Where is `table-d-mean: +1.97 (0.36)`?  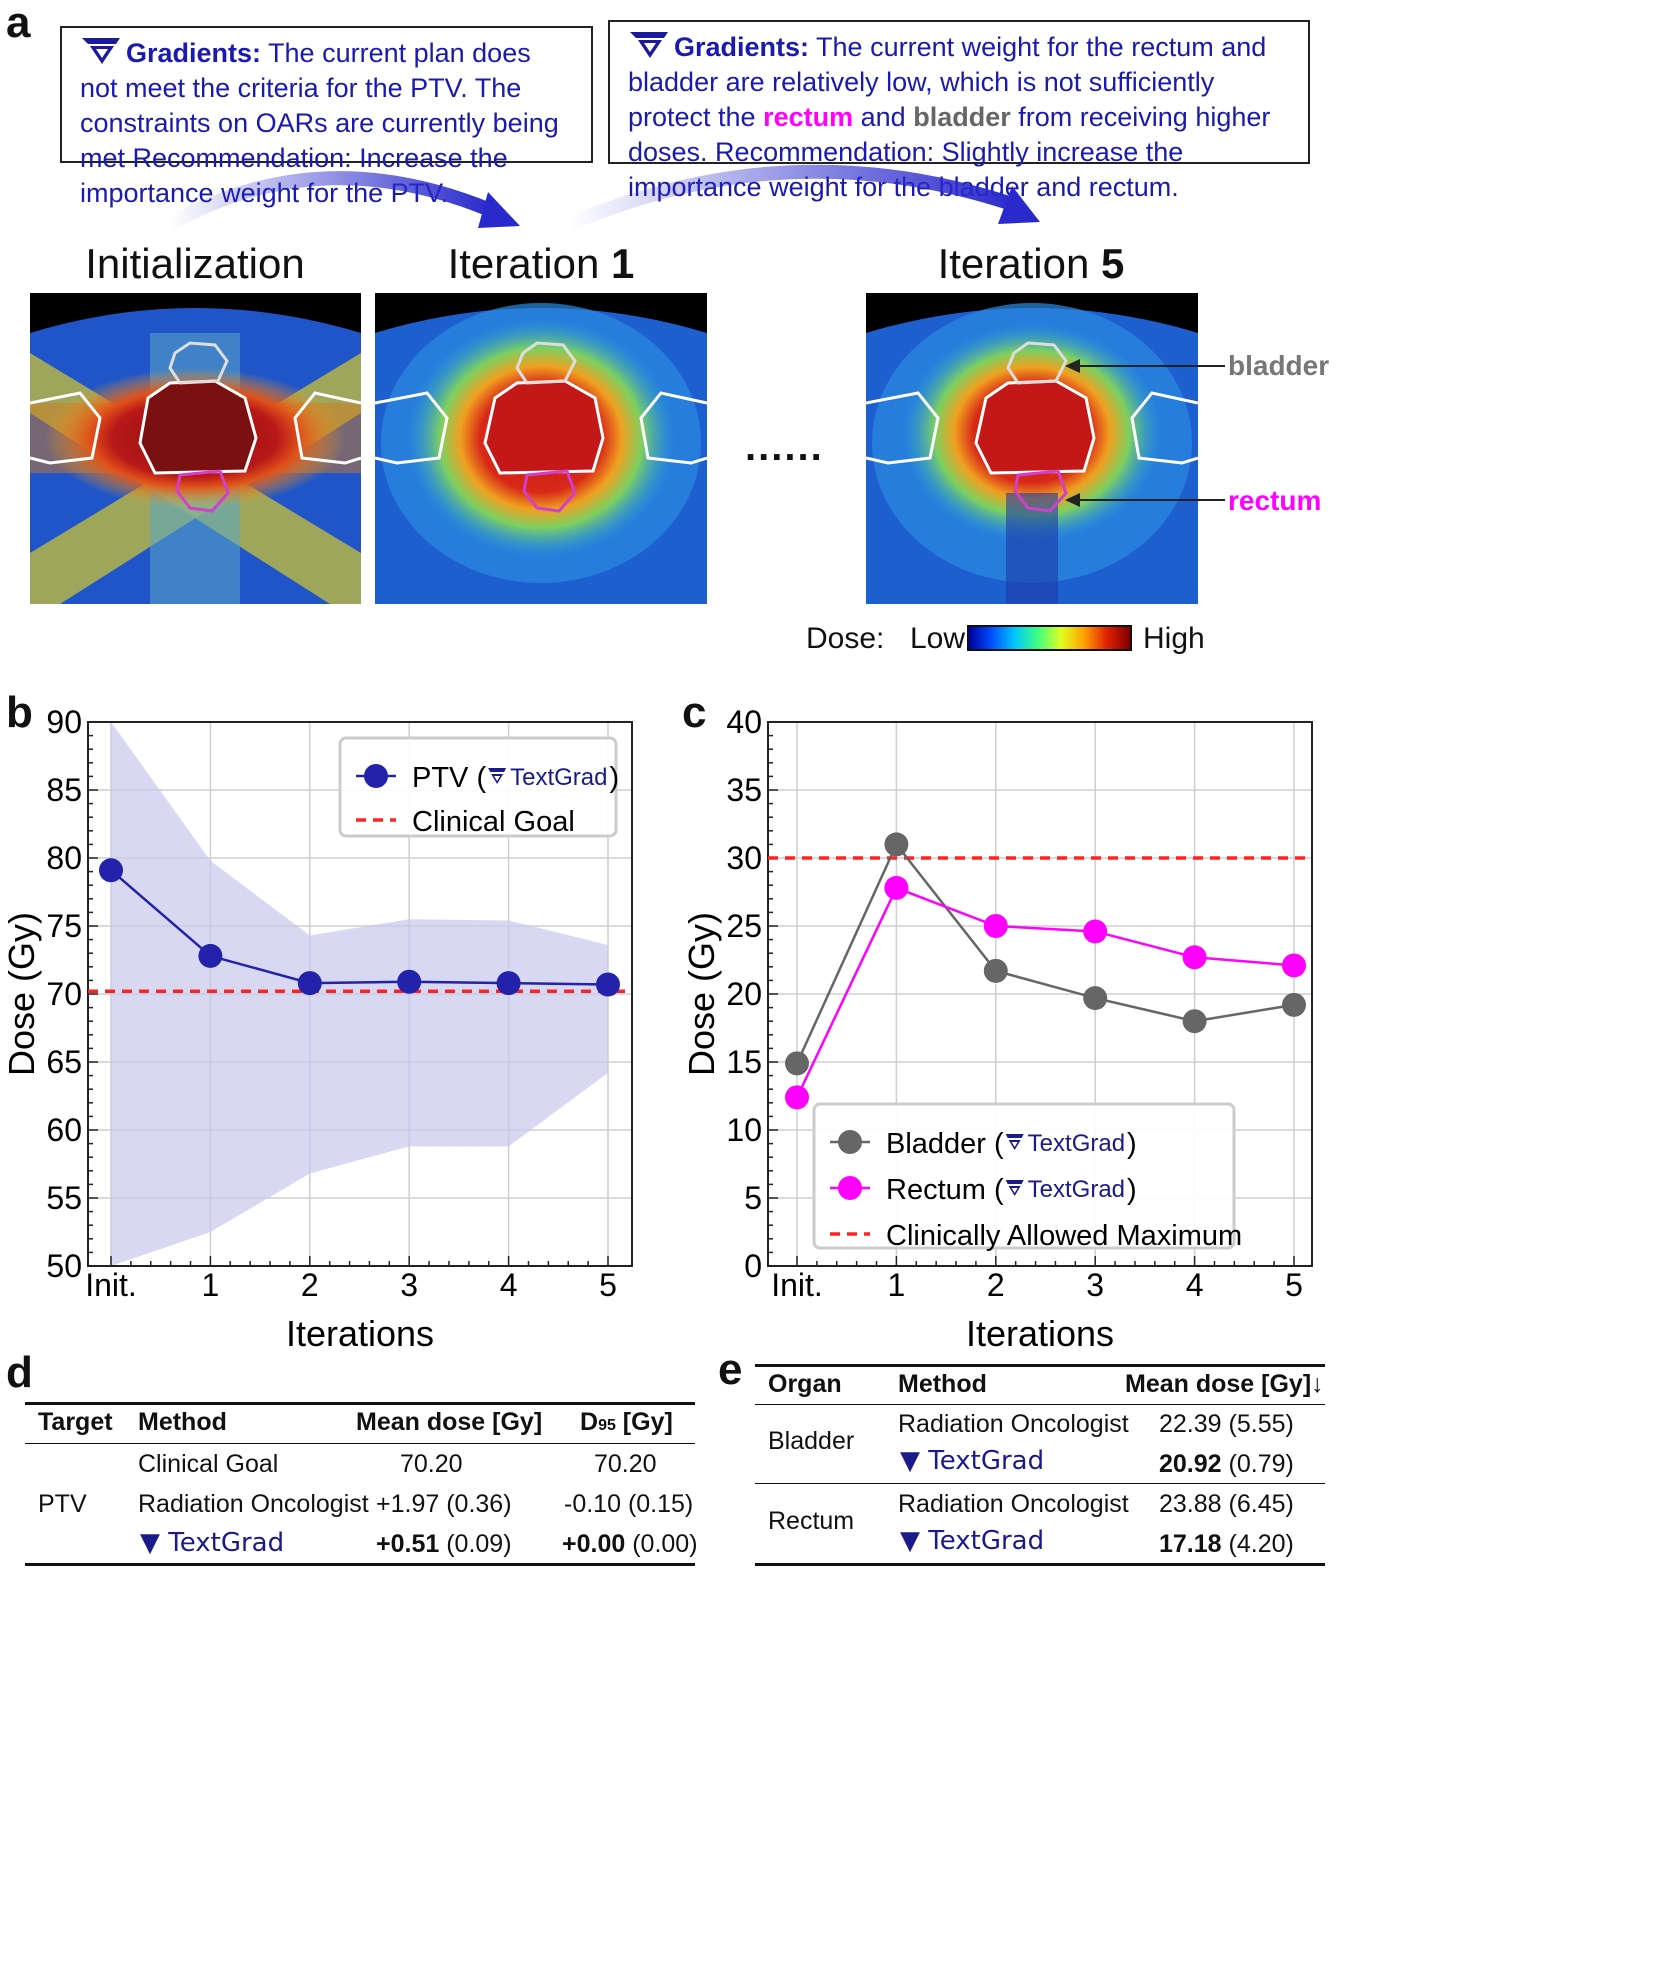
table-d-mean: +1.97 (0.36) is located at coordinates (444, 1504).